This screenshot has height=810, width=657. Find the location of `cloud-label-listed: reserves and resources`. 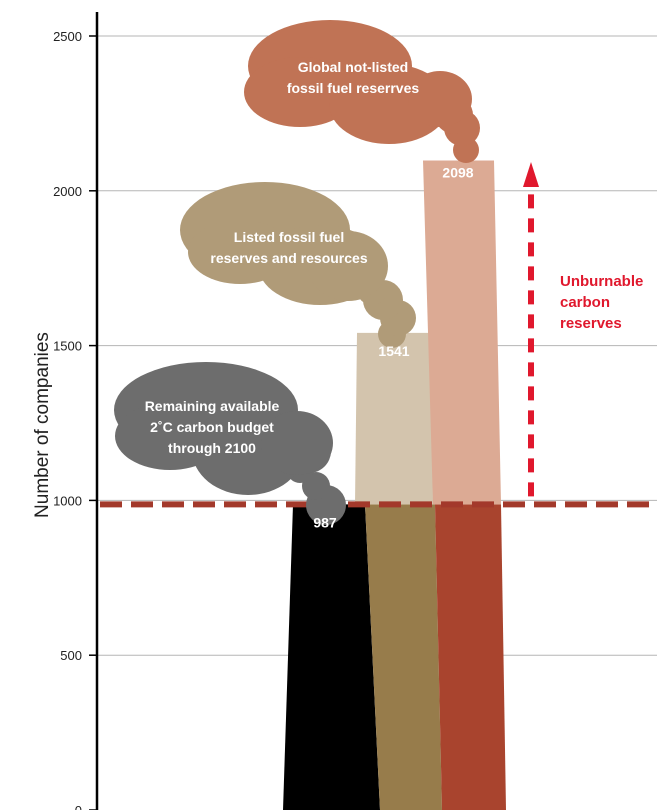

cloud-label-listed: reserves and resources is located at coordinates (288, 258).